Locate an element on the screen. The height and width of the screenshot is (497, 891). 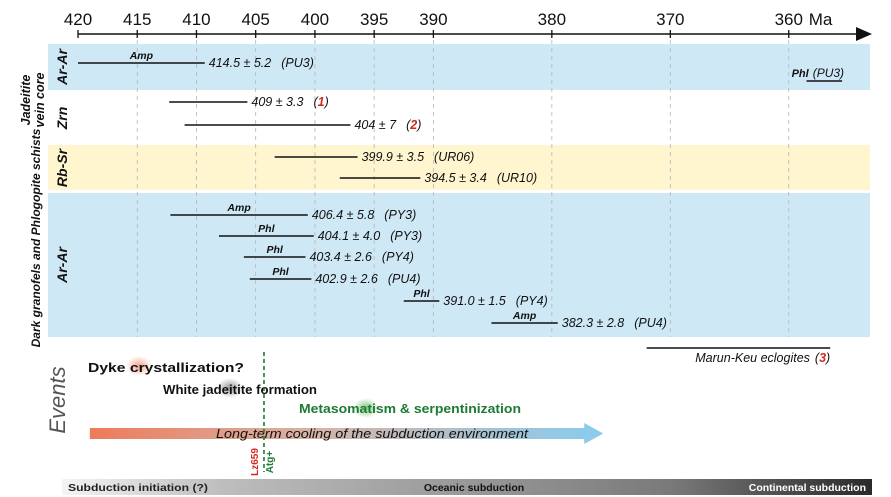
eclogites-label: Marun-Keu eclogites (3) is located at coordinates (762, 358).